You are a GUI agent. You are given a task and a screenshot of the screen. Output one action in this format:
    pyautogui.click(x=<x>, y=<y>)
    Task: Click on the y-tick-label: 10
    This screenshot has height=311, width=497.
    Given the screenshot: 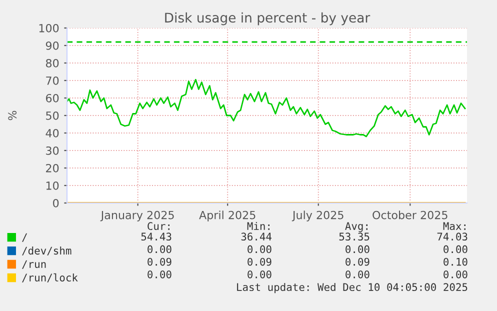 What is the action you would take?
    pyautogui.click(x=52, y=185)
    